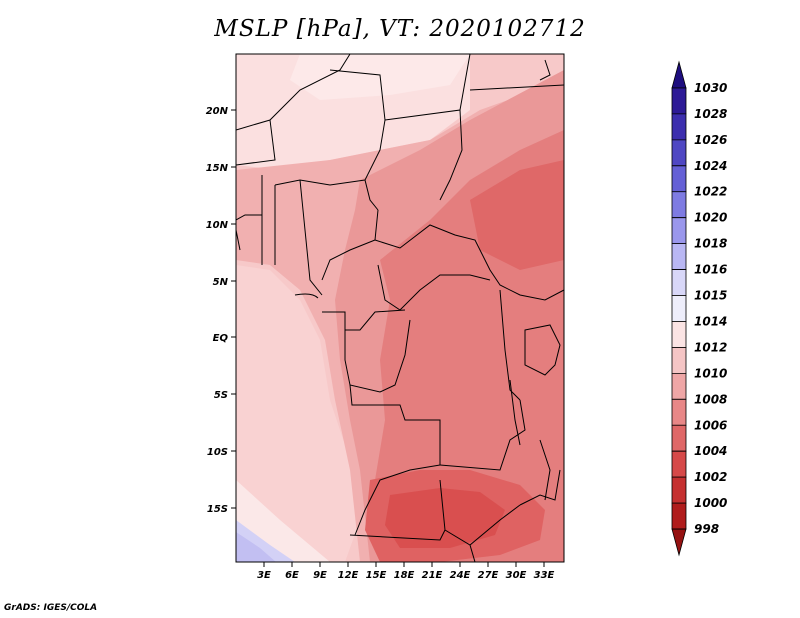 Image resolution: width=800 pixels, height=618 pixels. Describe the element at coordinates (544, 575) in the screenshot. I see `lon-label: 33E` at that location.